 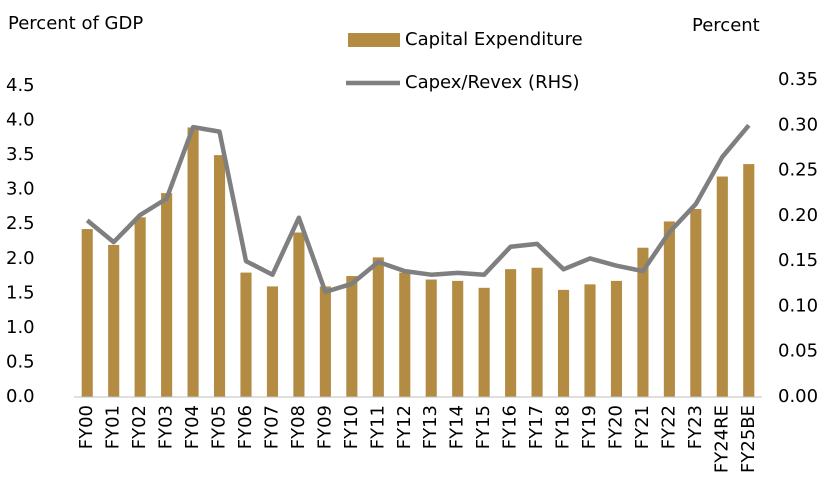 What do you see at coordinates (166, 427) in the screenshot?
I see `x-tick-label: FY03` at bounding box center [166, 427].